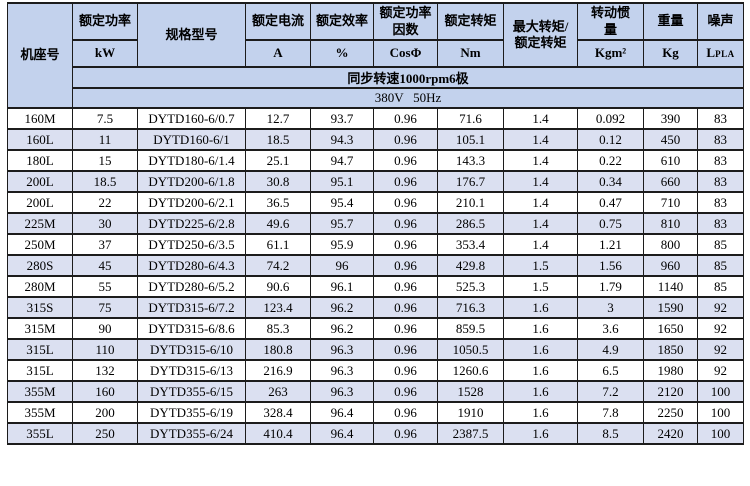 This screenshot has width=750, height=486. Describe the element at coordinates (470, 412) in the screenshot. I see `cell-torque: 1910` at that location.